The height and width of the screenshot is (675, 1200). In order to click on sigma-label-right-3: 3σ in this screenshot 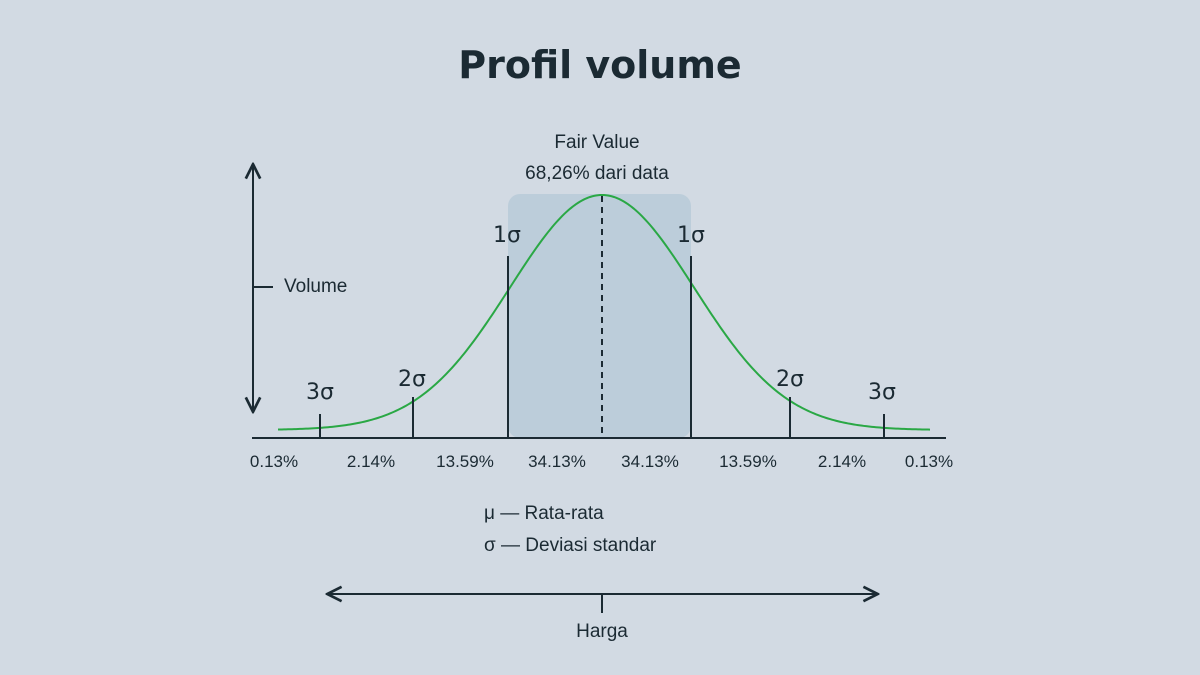, I will do `click(882, 392)`.